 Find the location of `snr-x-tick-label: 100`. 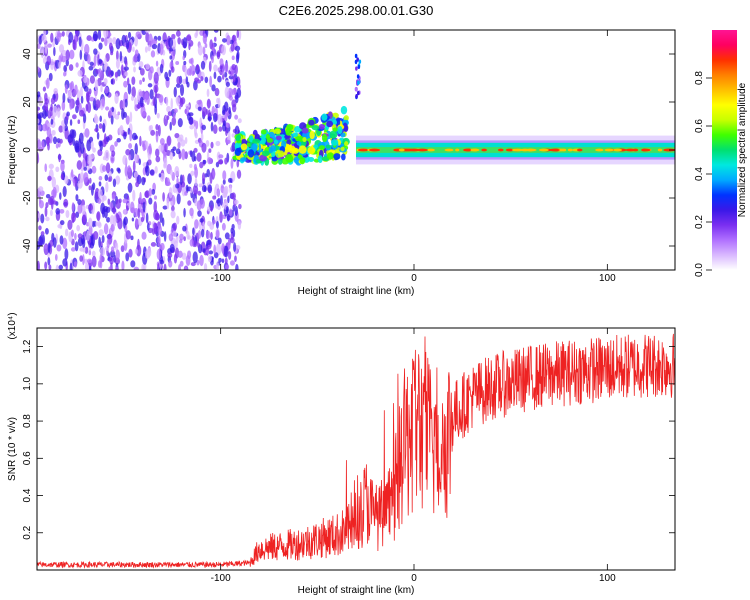

snr-x-tick-label: 100 is located at coordinates (607, 578).